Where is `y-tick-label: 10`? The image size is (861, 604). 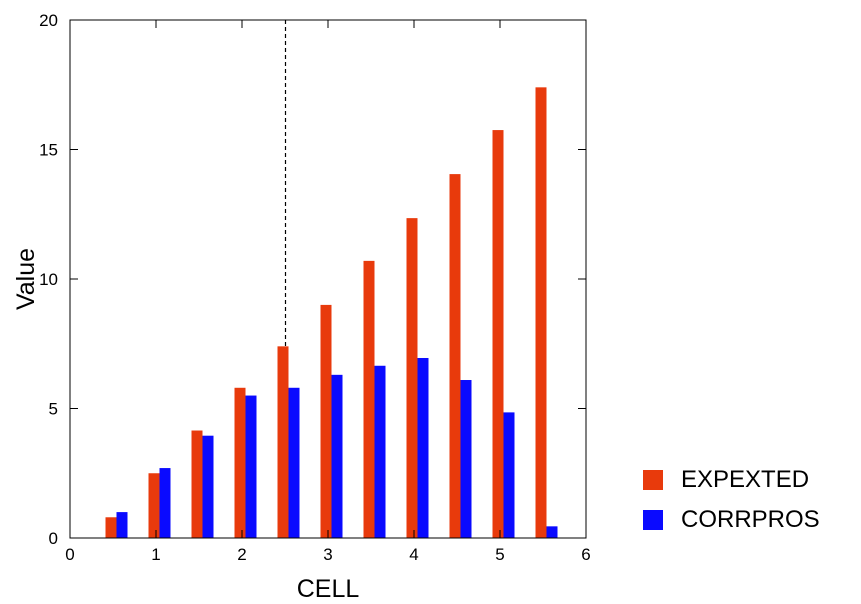 y-tick-label: 10 is located at coordinates (48, 279).